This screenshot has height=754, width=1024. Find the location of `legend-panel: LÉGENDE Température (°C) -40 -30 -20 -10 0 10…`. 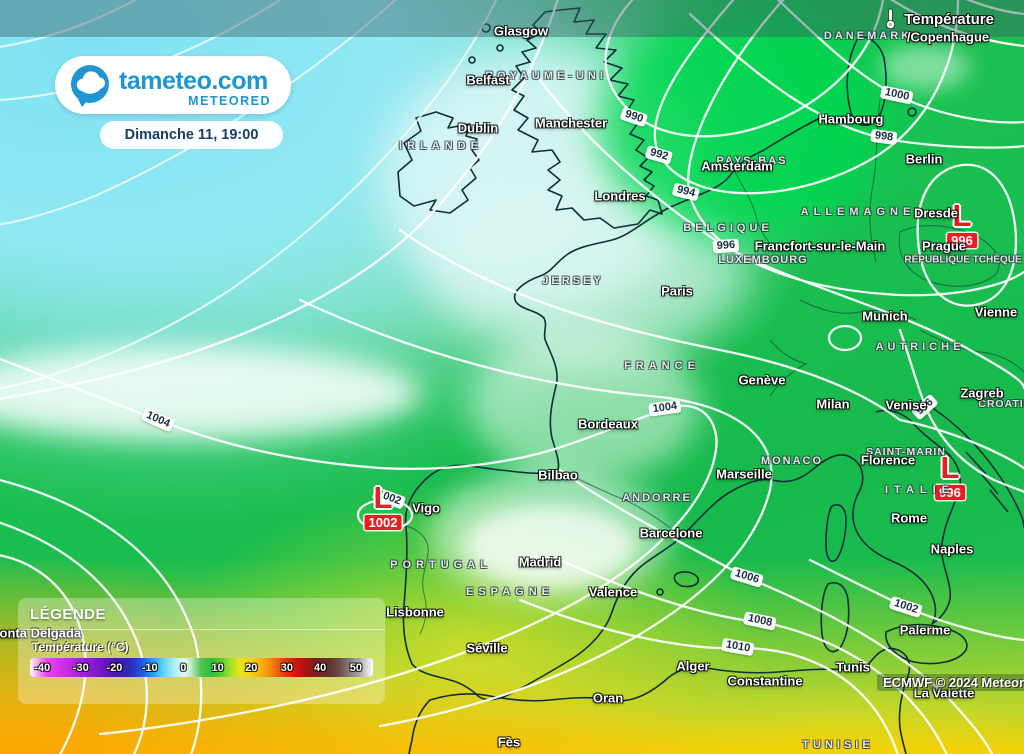

legend-panel: LÉGENDE Température (°C) -40 -30 -20 -10 0 10… is located at coordinates (201, 651).